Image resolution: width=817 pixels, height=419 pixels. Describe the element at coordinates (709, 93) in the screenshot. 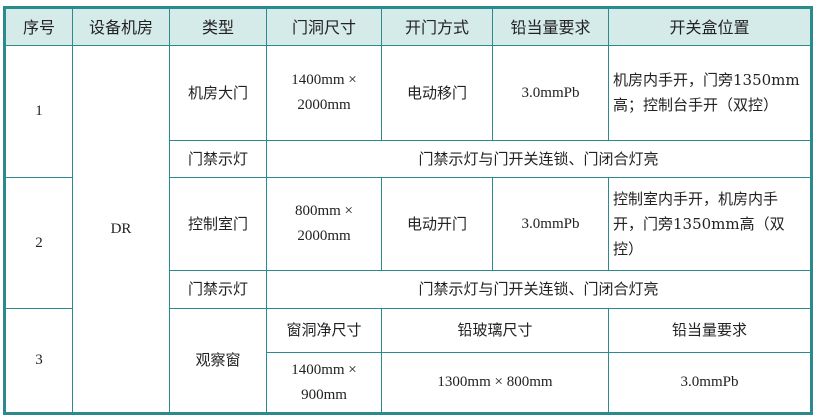

I see `switch-cell: 机房内手开，门旁1350mm高；控制台手开（双控）` at that location.